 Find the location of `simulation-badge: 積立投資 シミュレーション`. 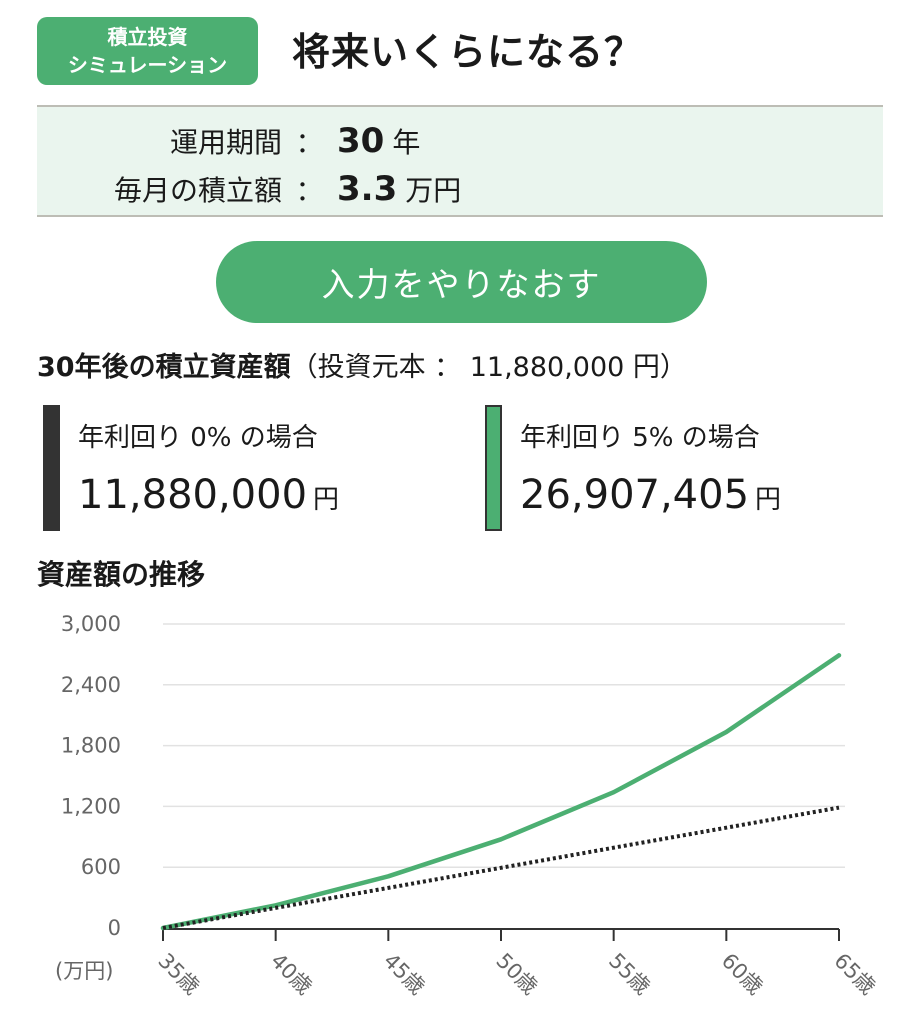

simulation-badge: 積立投資 シミュレーション is located at coordinates (147, 51).